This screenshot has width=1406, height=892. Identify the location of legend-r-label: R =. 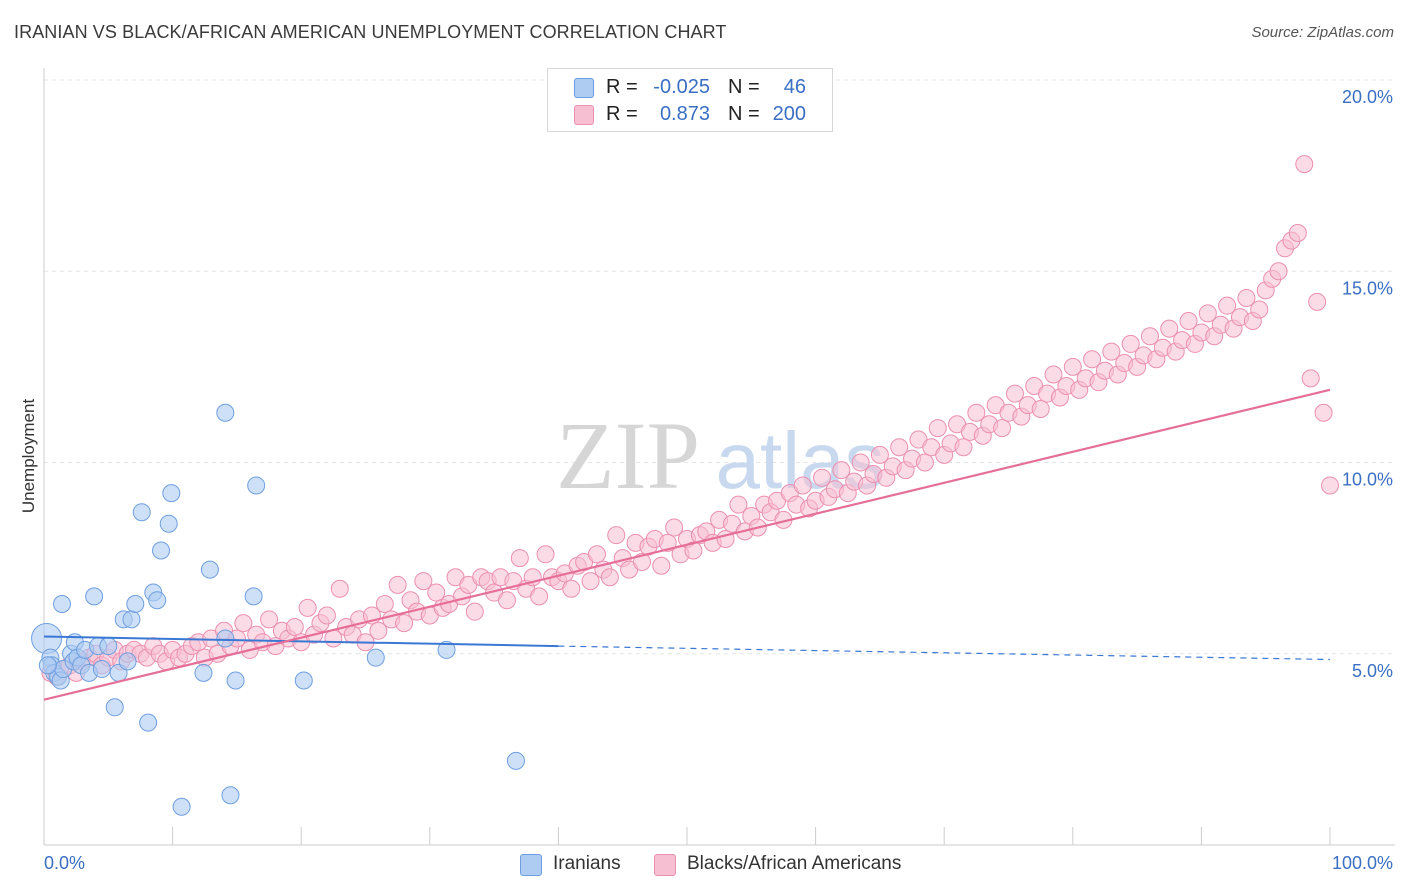
(622, 114).